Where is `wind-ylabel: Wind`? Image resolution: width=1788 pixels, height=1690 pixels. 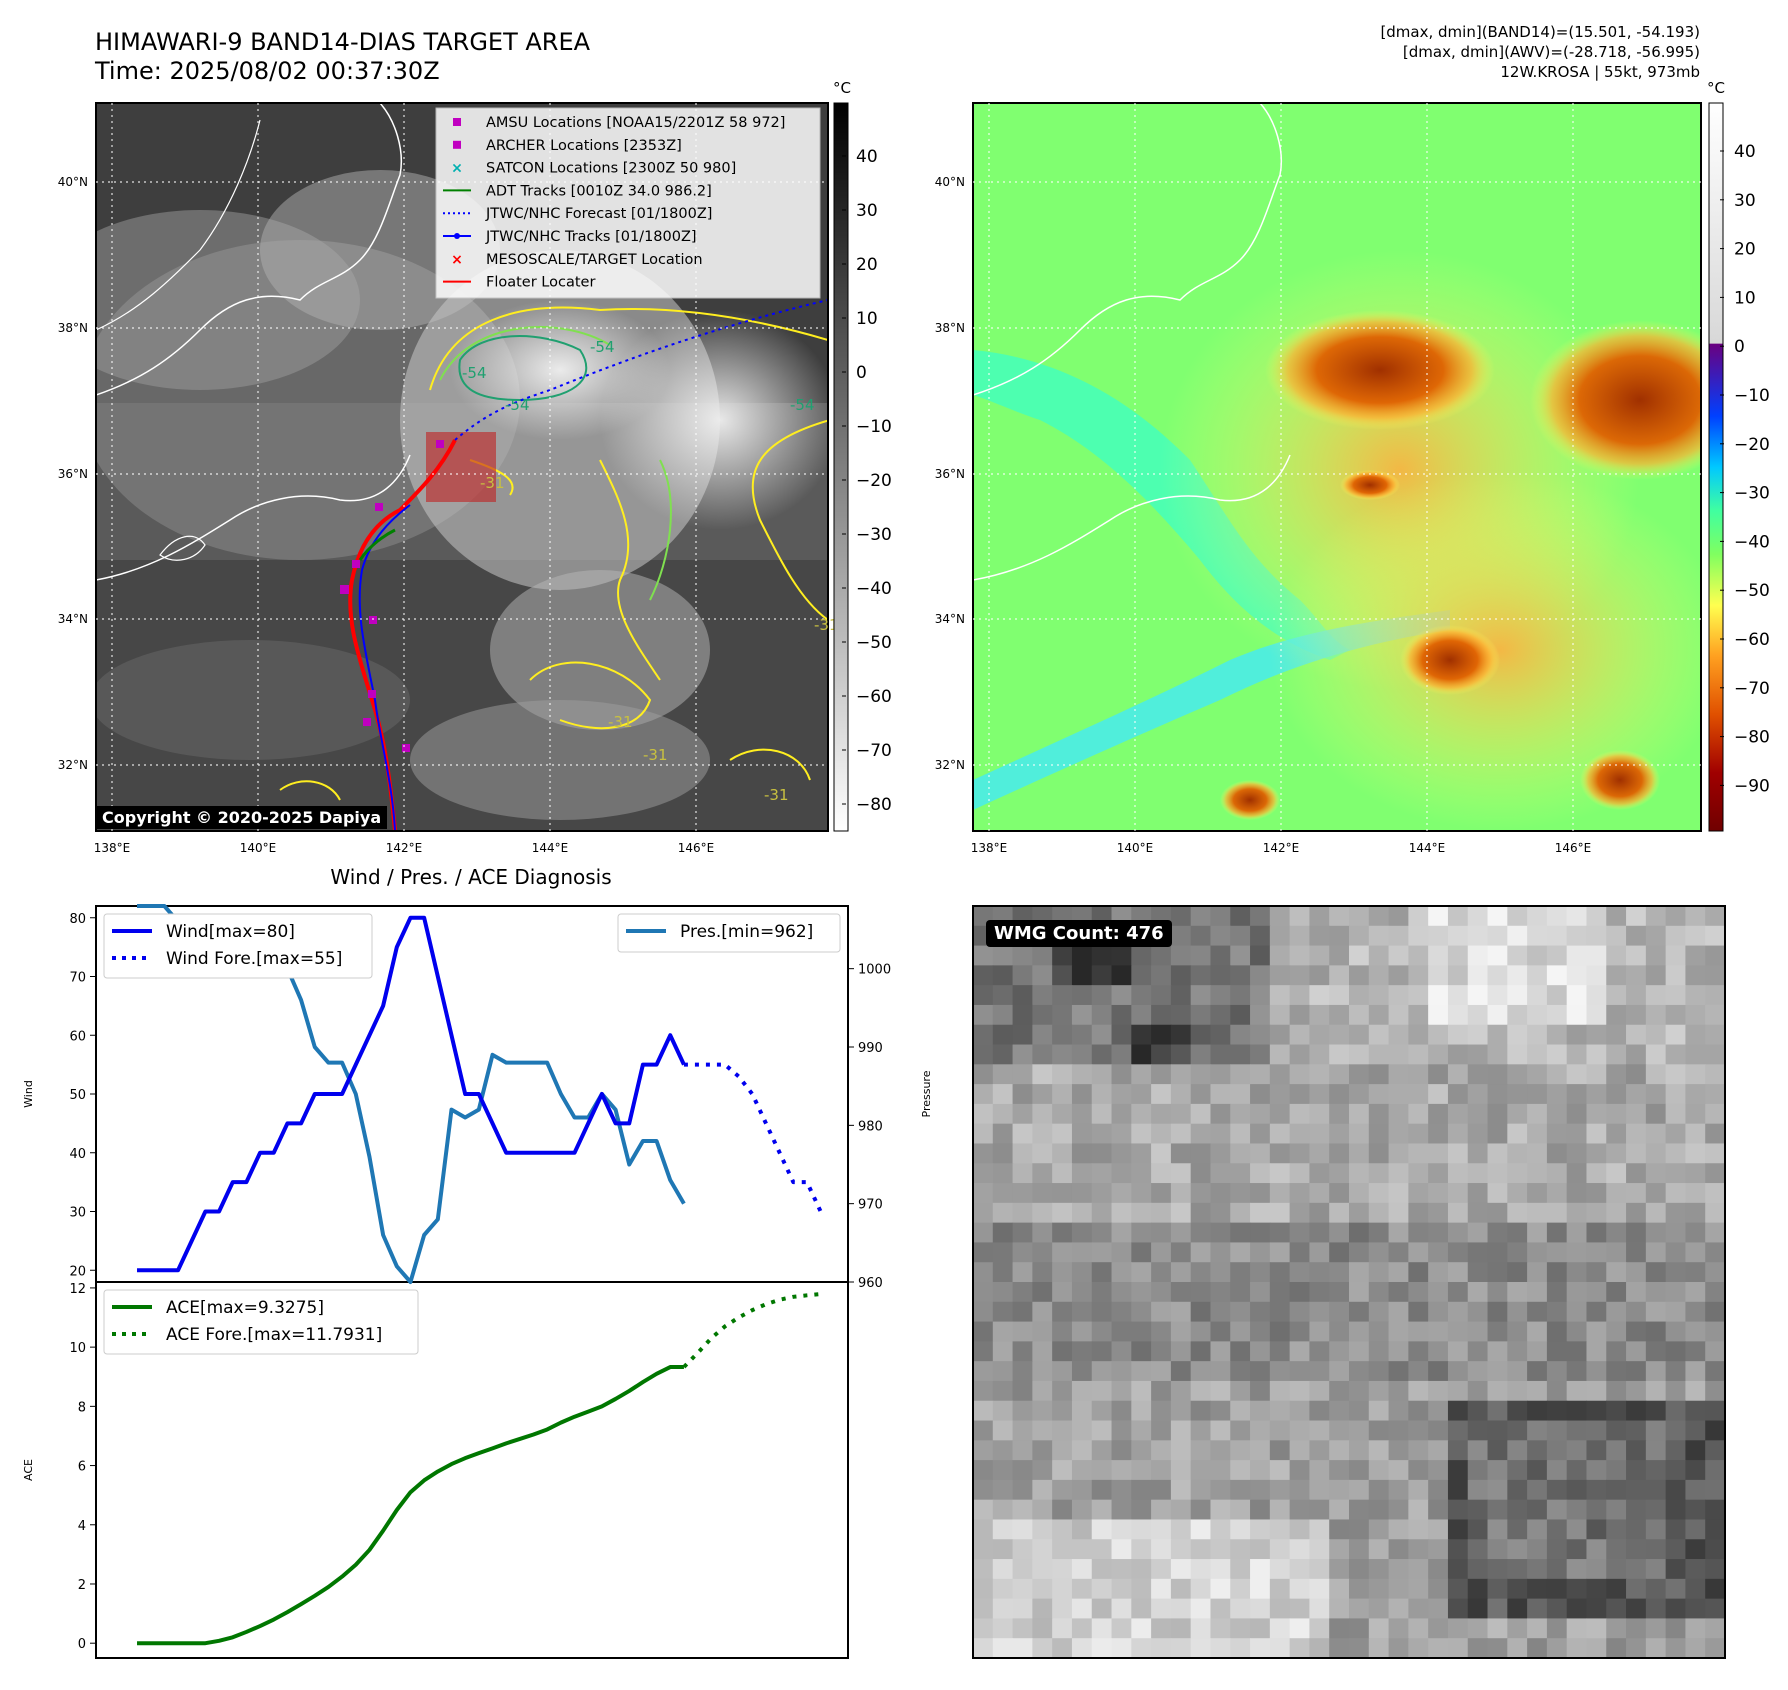
wind-ylabel: Wind is located at coordinates (28, 1094).